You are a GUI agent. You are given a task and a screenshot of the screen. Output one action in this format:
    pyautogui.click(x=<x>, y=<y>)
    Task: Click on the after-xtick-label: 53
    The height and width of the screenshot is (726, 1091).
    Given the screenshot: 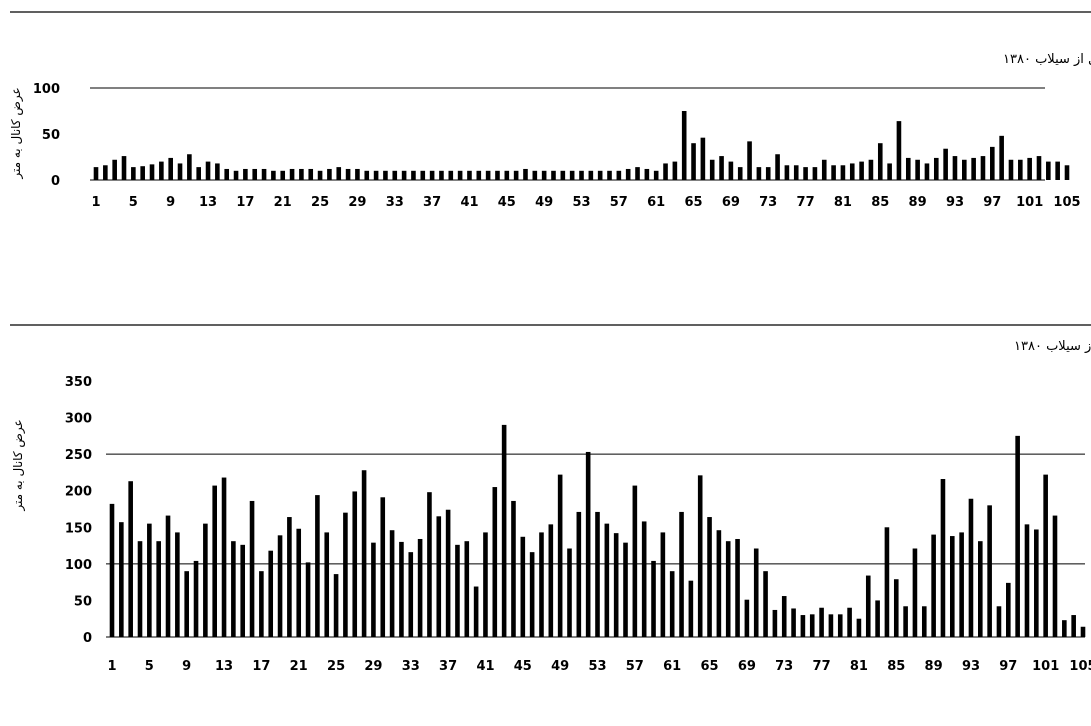 What is the action you would take?
    pyautogui.click(x=597, y=666)
    